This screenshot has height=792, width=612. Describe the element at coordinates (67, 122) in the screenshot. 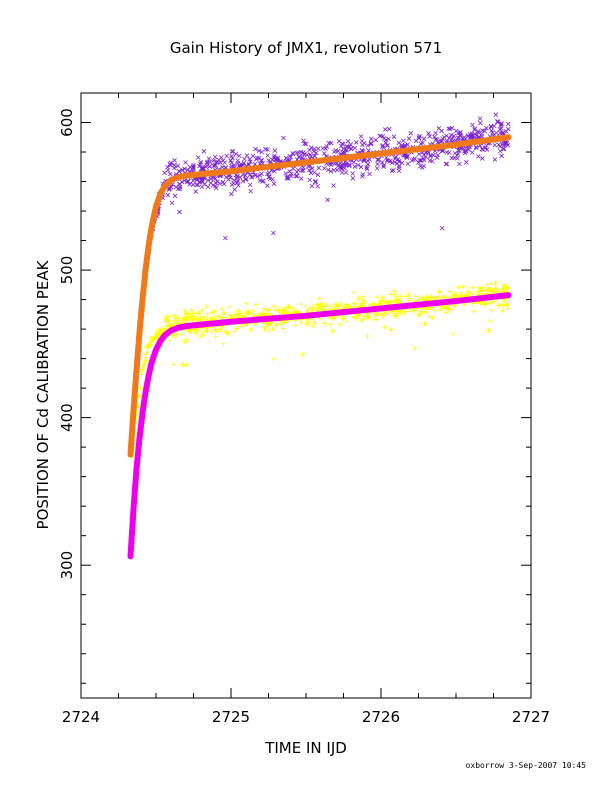

I see `y-tick-label: 600` at that location.